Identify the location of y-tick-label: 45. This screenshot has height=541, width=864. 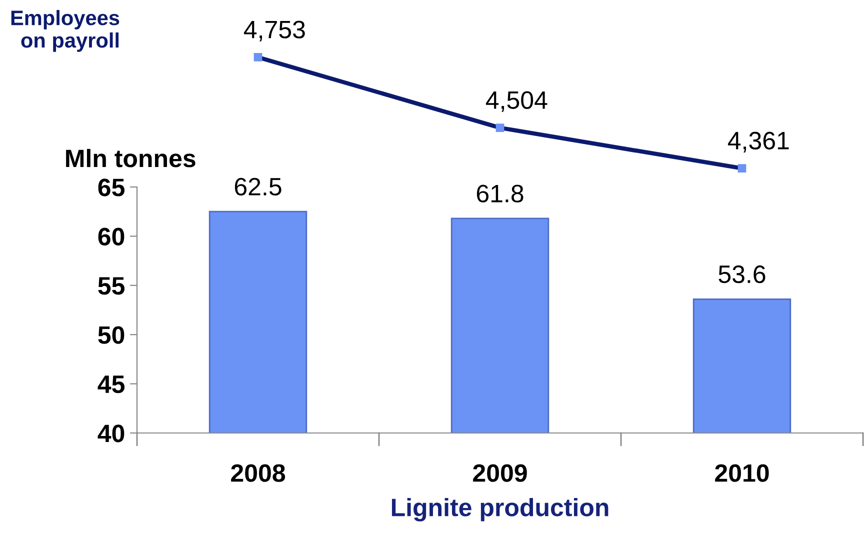
(111, 385).